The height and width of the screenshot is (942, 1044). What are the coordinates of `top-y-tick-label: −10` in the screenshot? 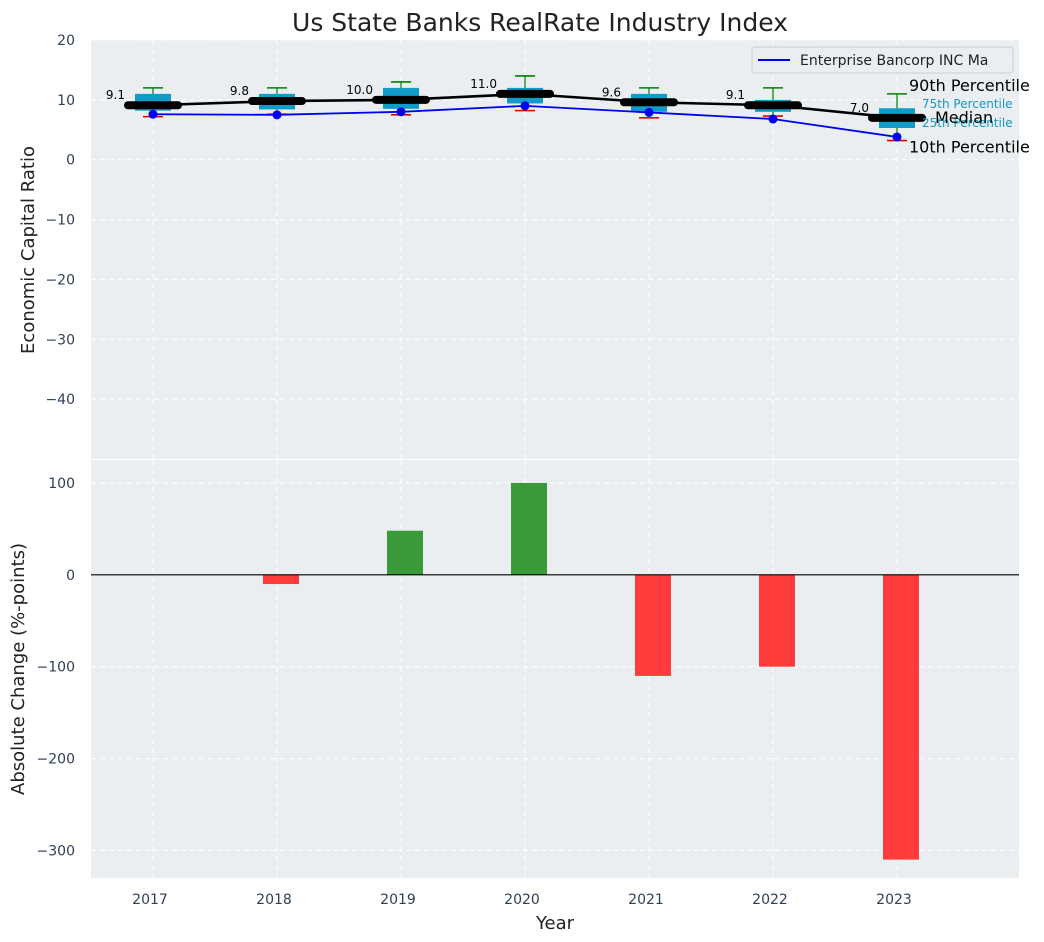 It's located at (60, 221).